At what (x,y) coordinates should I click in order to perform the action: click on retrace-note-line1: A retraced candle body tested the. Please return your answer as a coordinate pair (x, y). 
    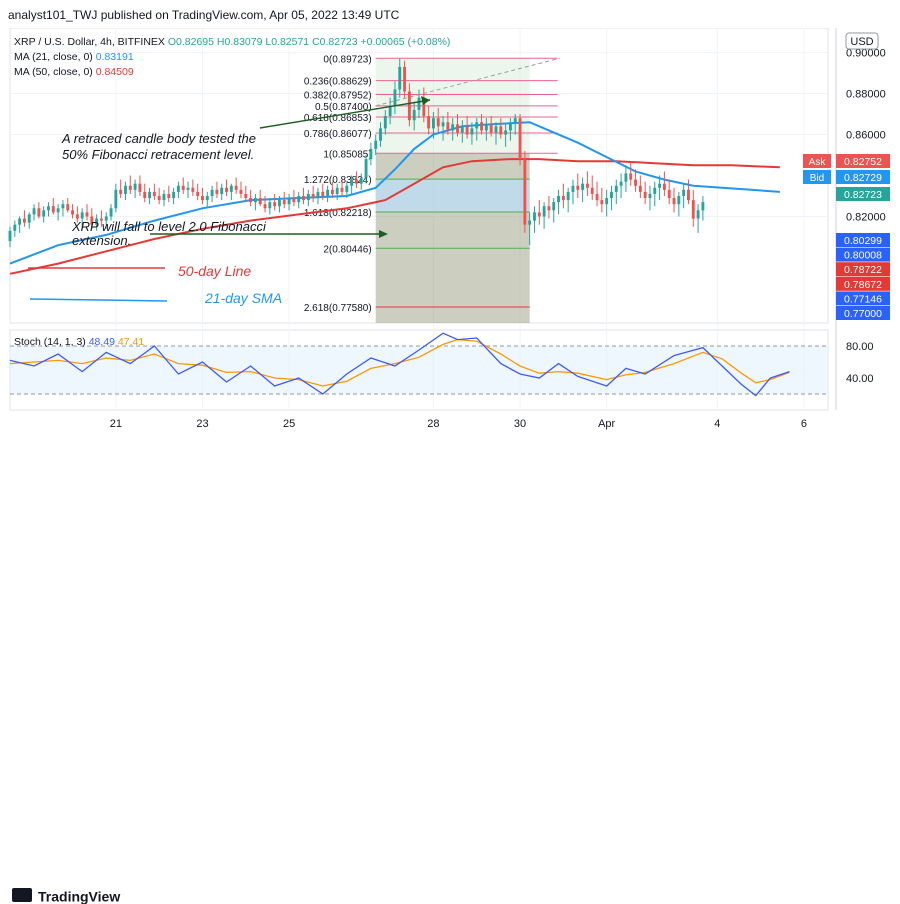
    Looking at the image, I should click on (158, 138).